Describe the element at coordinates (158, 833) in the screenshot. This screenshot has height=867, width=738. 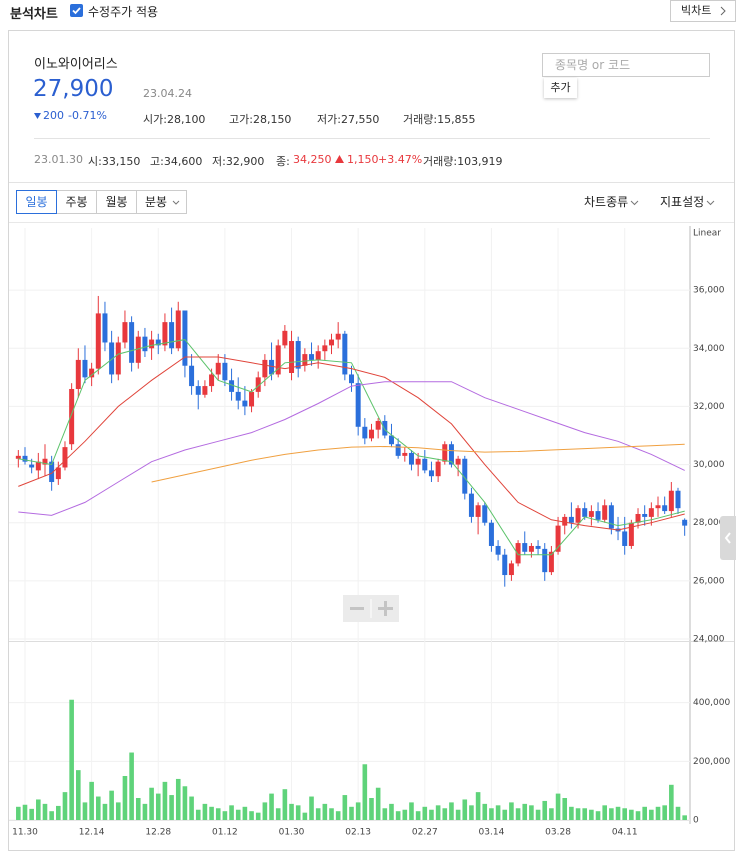
I see `x-tick-label: 12.28` at that location.